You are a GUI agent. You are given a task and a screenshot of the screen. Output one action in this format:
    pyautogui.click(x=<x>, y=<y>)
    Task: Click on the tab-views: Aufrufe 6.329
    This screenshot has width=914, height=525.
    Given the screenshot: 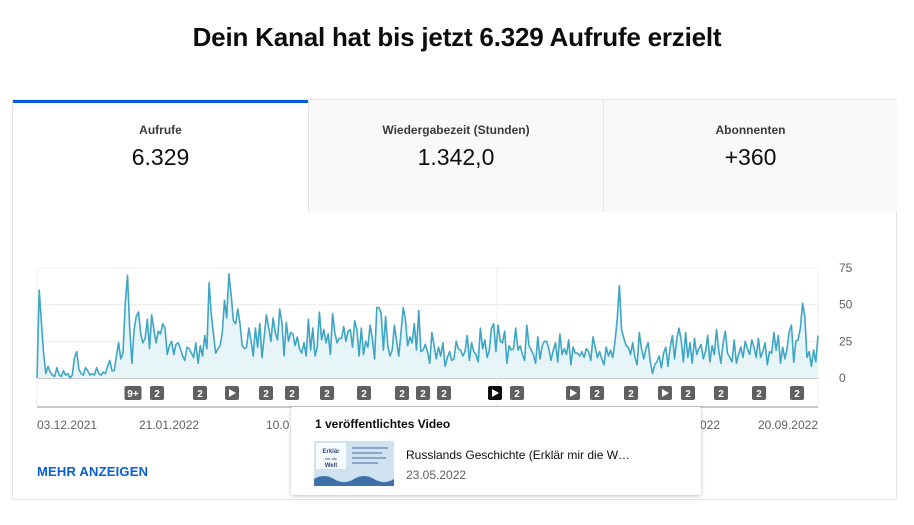 What is the action you would take?
    pyautogui.click(x=160, y=156)
    